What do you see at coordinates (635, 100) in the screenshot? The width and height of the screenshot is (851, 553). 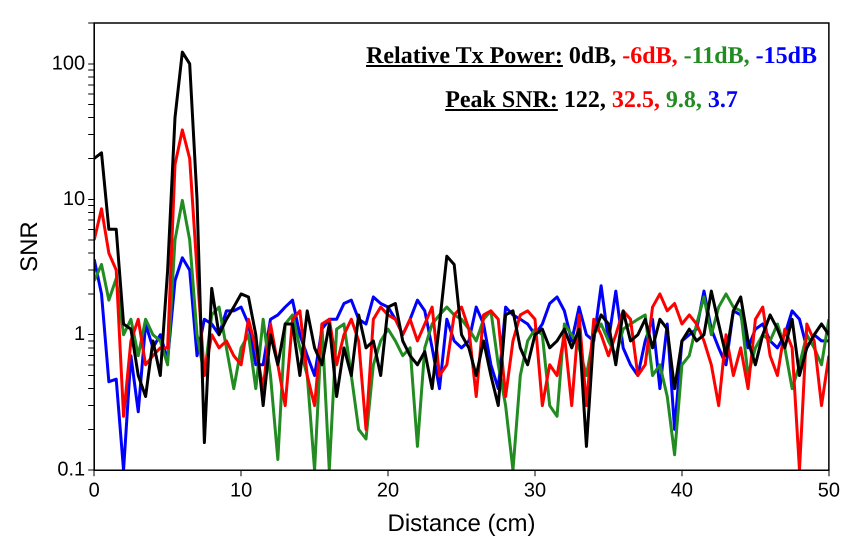 I see `annotation: 32.5,` at bounding box center [635, 100].